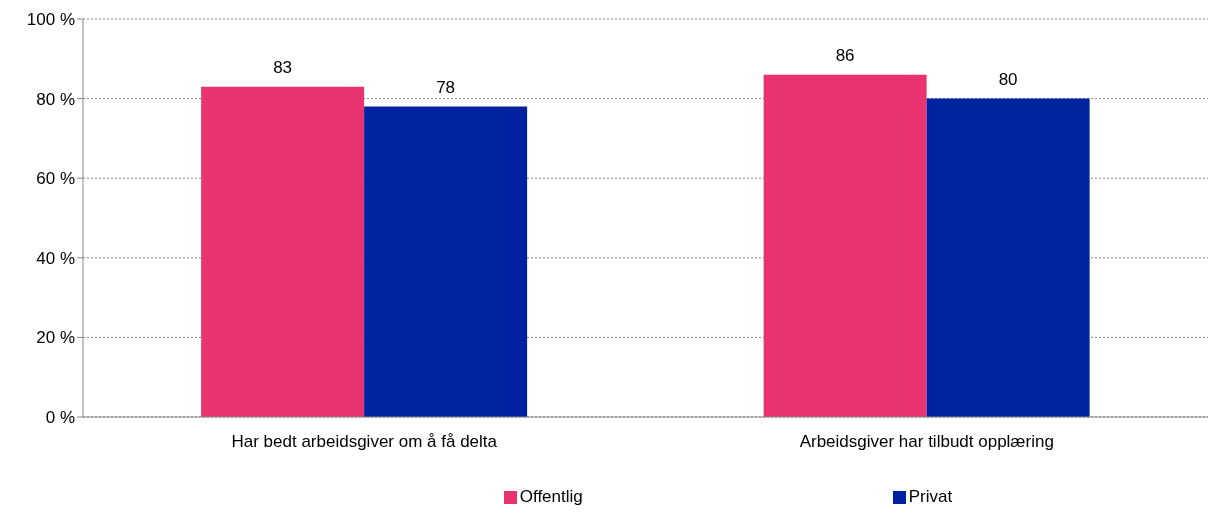 This screenshot has width=1210, height=527. I want to click on y-tick-label: 100 %, so click(50, 20).